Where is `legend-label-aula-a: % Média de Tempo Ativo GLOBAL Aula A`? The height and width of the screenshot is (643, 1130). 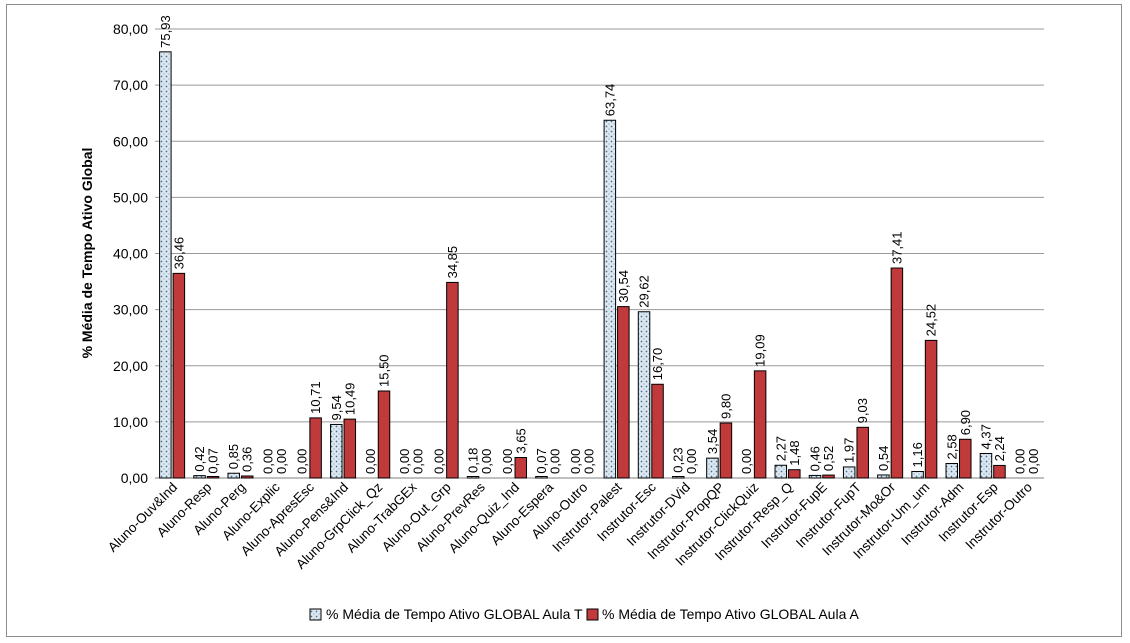 legend-label-aula-a: % Média de Tempo Ativo GLOBAL Aula A is located at coordinates (730, 614).